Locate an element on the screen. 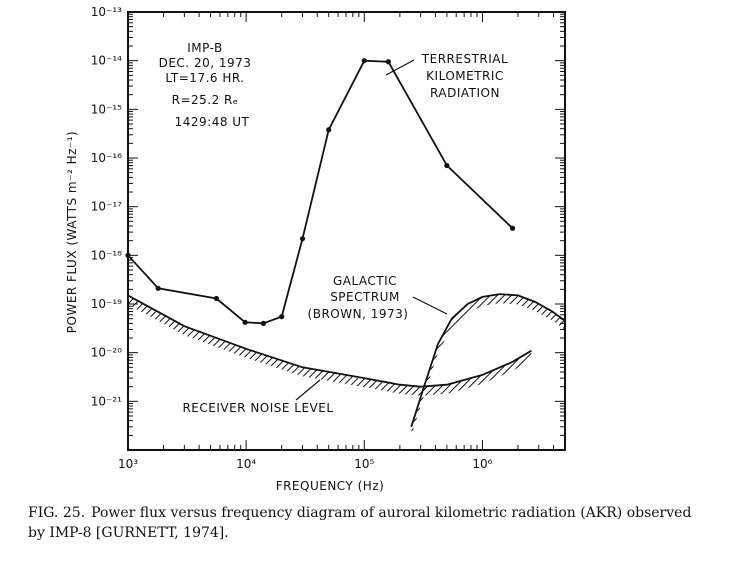 This screenshot has width=733, height=561. info-line-3: LT=17.6 HR. is located at coordinates (204, 78).